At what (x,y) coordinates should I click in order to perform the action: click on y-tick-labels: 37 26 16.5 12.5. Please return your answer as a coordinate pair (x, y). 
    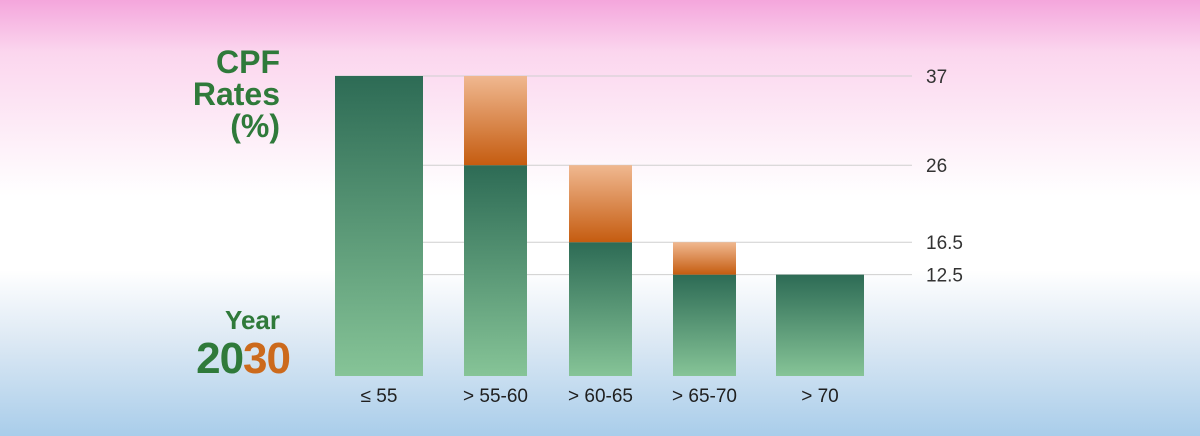
    Looking at the image, I should click on (944, 177).